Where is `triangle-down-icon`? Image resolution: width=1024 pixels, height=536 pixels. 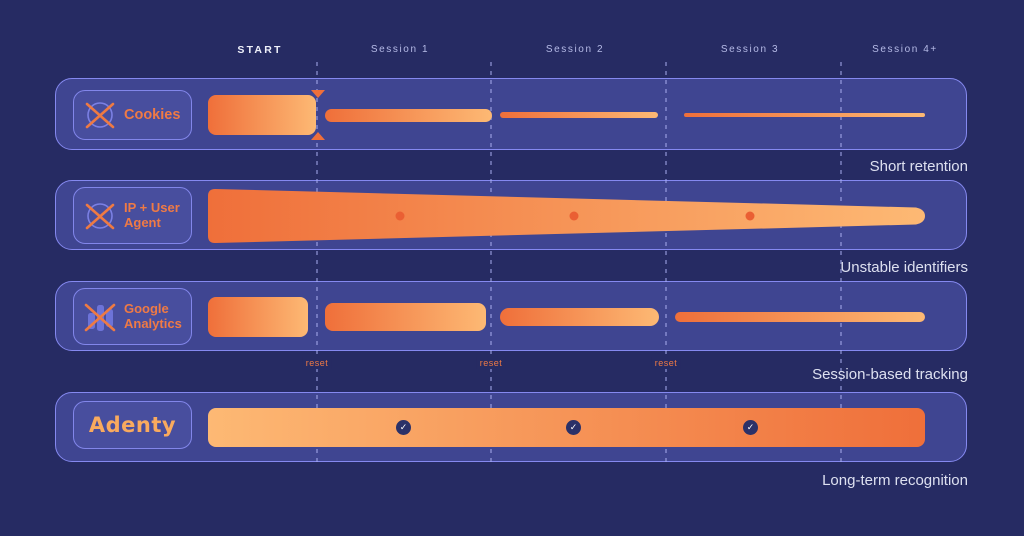 triangle-down-icon is located at coordinates (318, 94).